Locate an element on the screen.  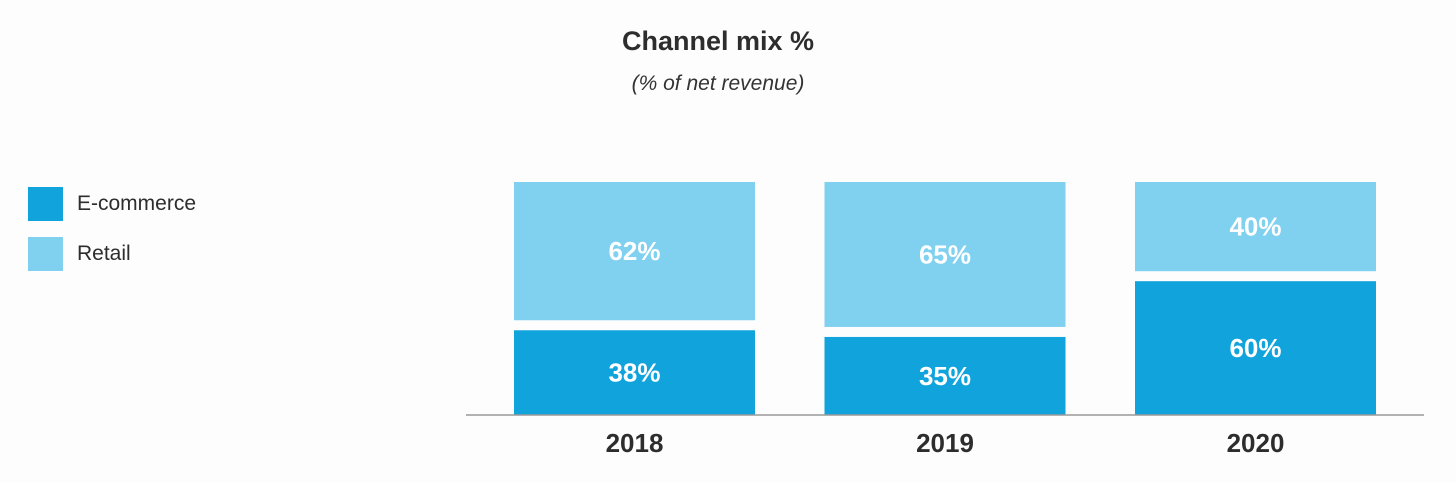
data-label-retail-2019: 65% is located at coordinates (945, 254).